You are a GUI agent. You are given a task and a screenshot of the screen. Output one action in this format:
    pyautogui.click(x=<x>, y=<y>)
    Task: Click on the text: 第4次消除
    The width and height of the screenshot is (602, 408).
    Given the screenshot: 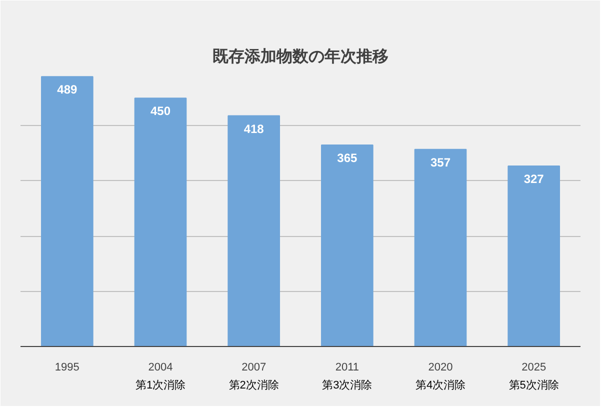 What is the action you would take?
    pyautogui.click(x=440, y=385)
    